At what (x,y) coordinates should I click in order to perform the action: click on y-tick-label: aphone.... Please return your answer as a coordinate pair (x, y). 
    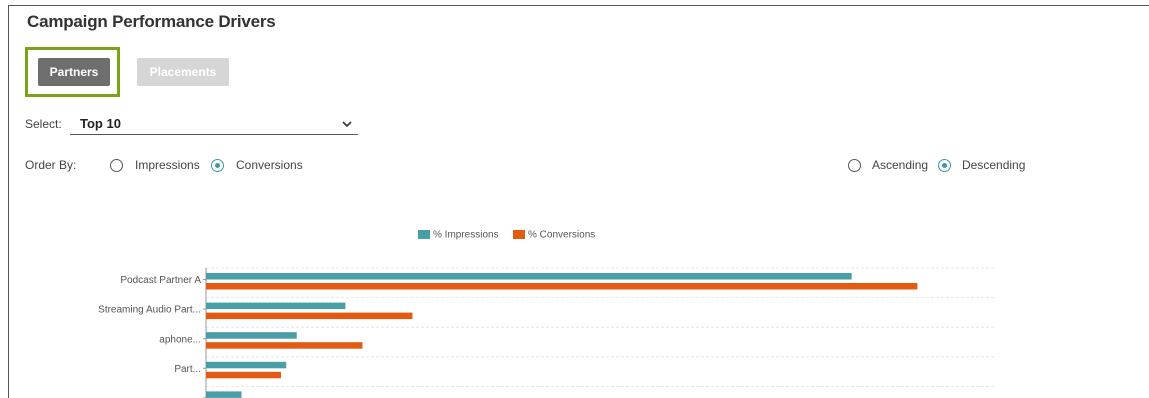
    Looking at the image, I should click on (180, 339).